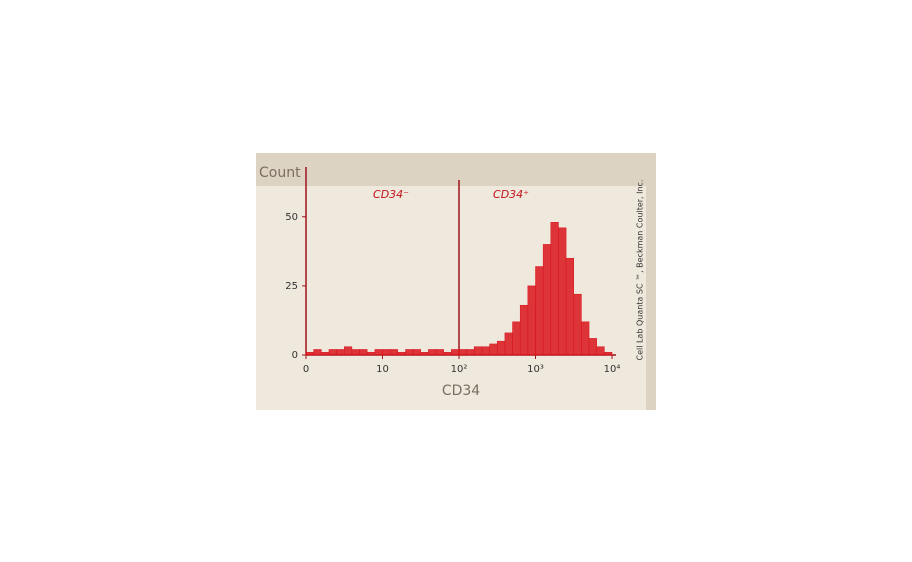  I want to click on x-tick-label: 0, so click(306, 369).